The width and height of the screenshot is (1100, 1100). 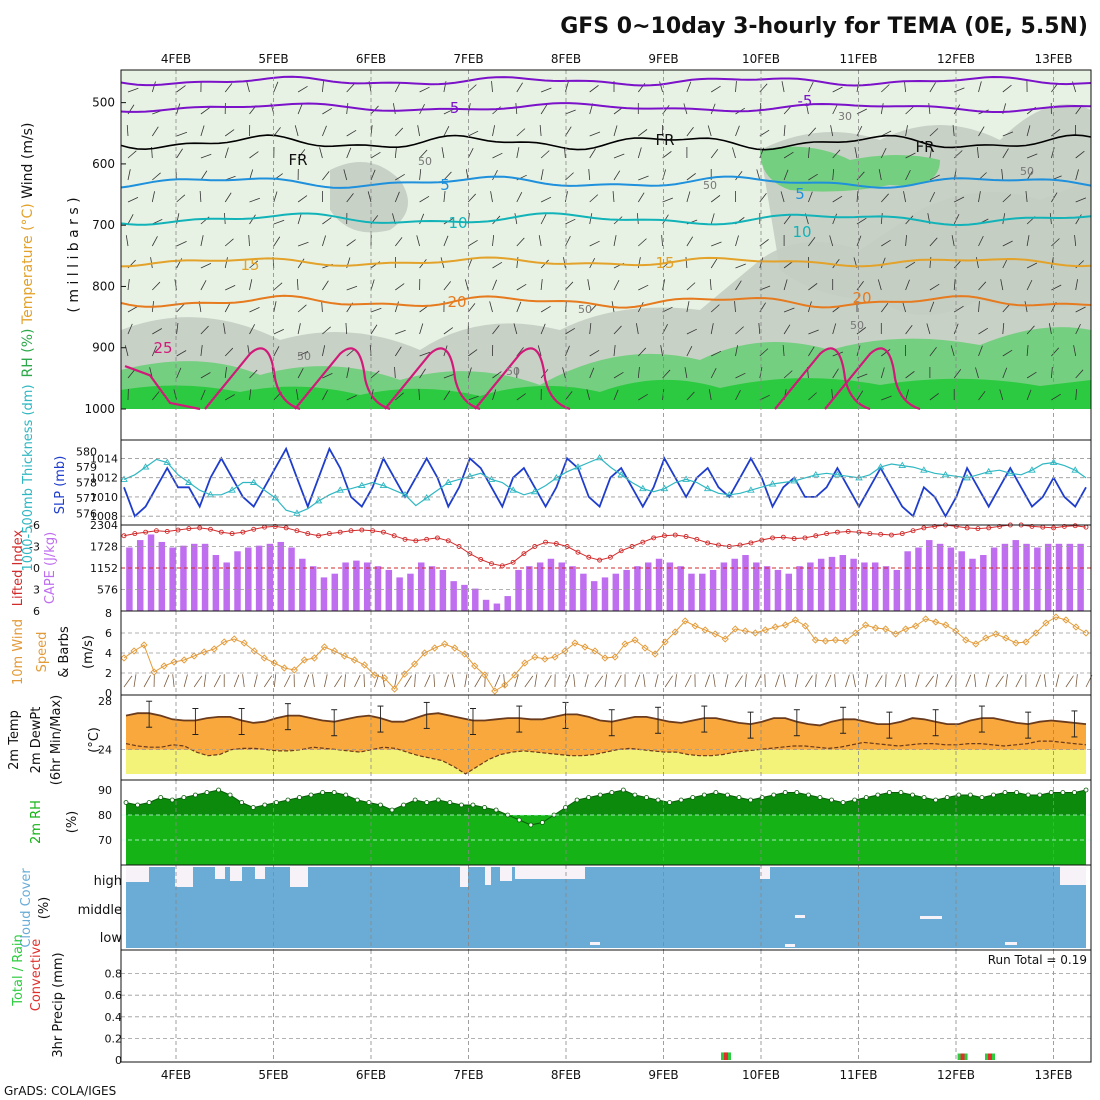 What do you see at coordinates (457, 223) in the screenshot?
I see `contour-label: 10` at bounding box center [457, 223].